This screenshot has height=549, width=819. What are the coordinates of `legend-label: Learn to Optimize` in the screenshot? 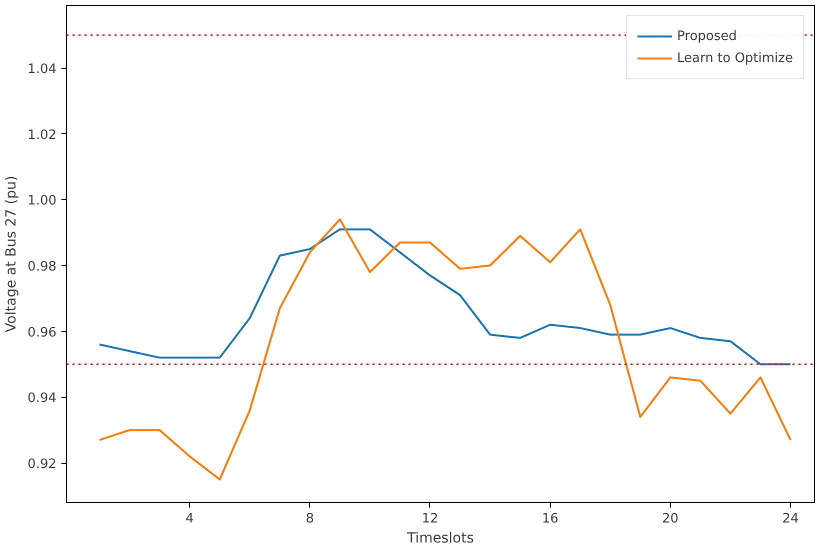 It's located at (735, 58).